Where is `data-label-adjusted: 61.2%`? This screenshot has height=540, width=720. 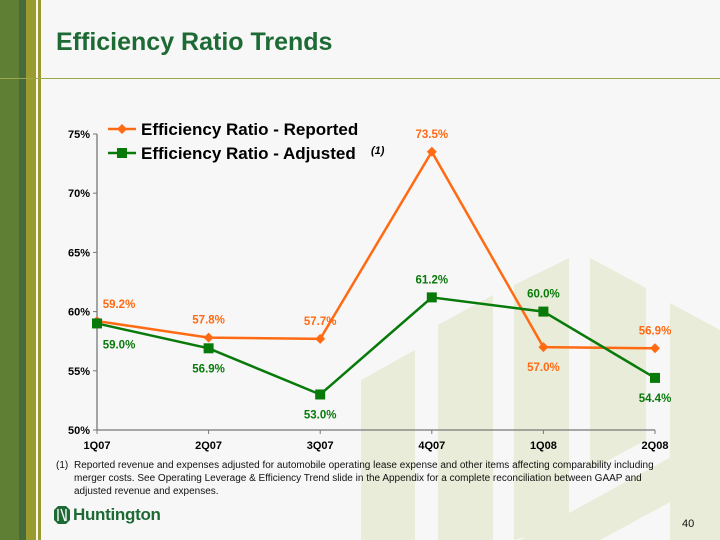 data-label-adjusted: 61.2% is located at coordinates (431, 280).